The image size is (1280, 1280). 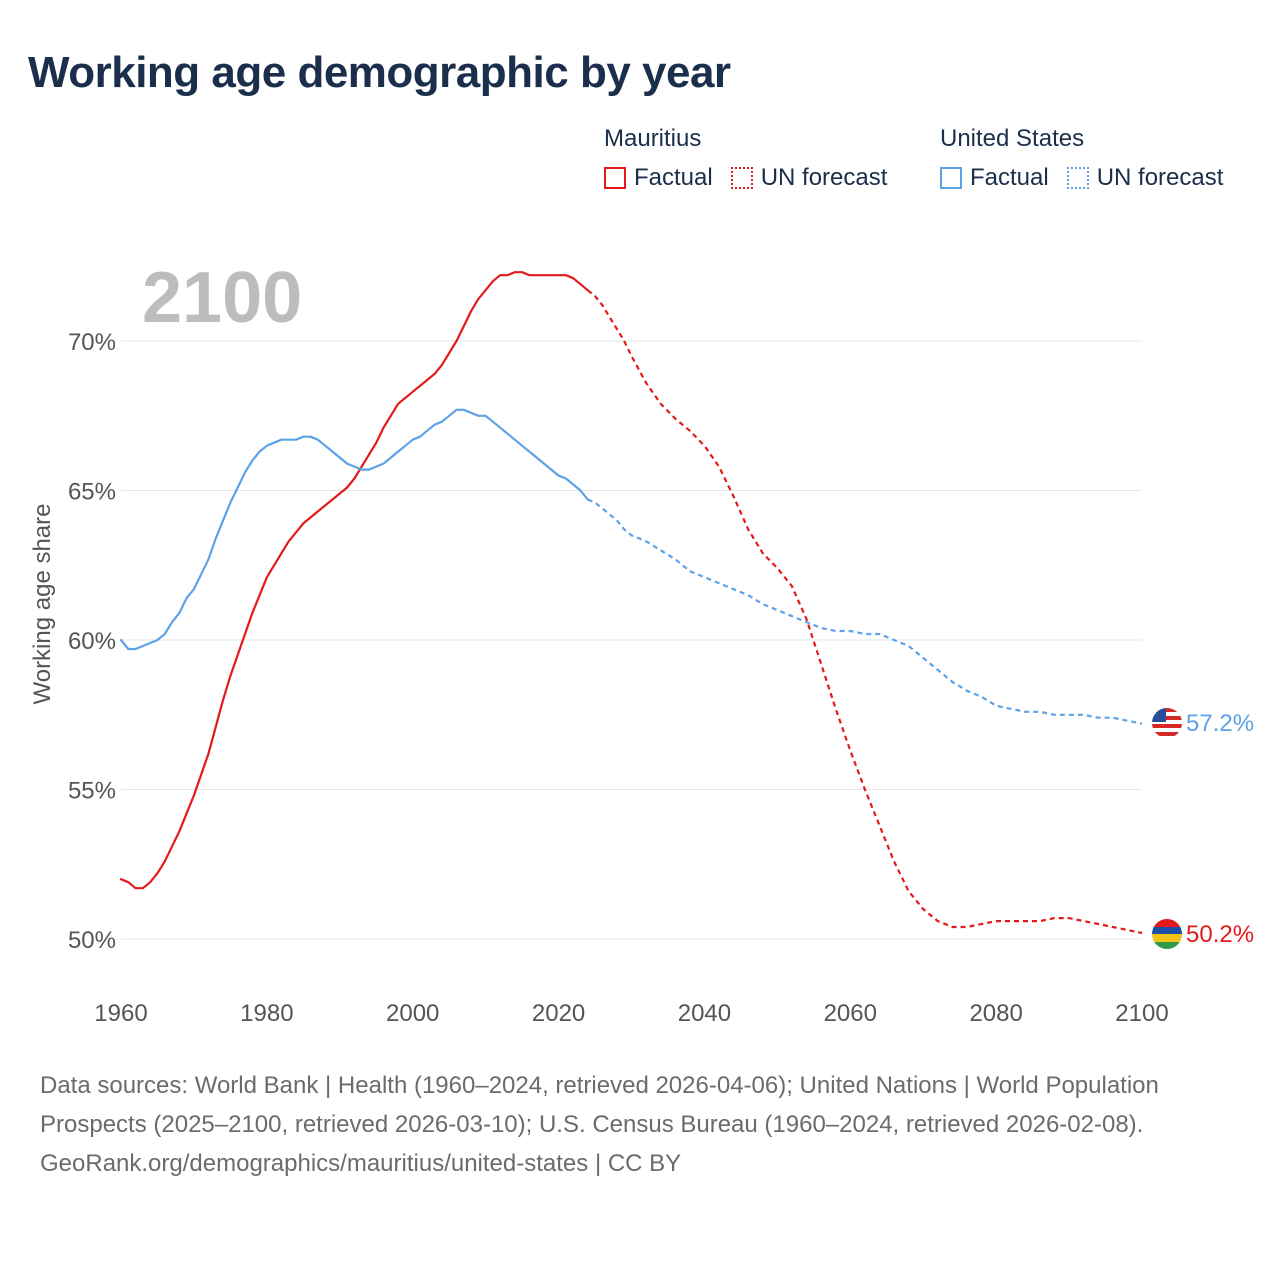 I want to click on us-forecast-line, so click(x=865, y=611).